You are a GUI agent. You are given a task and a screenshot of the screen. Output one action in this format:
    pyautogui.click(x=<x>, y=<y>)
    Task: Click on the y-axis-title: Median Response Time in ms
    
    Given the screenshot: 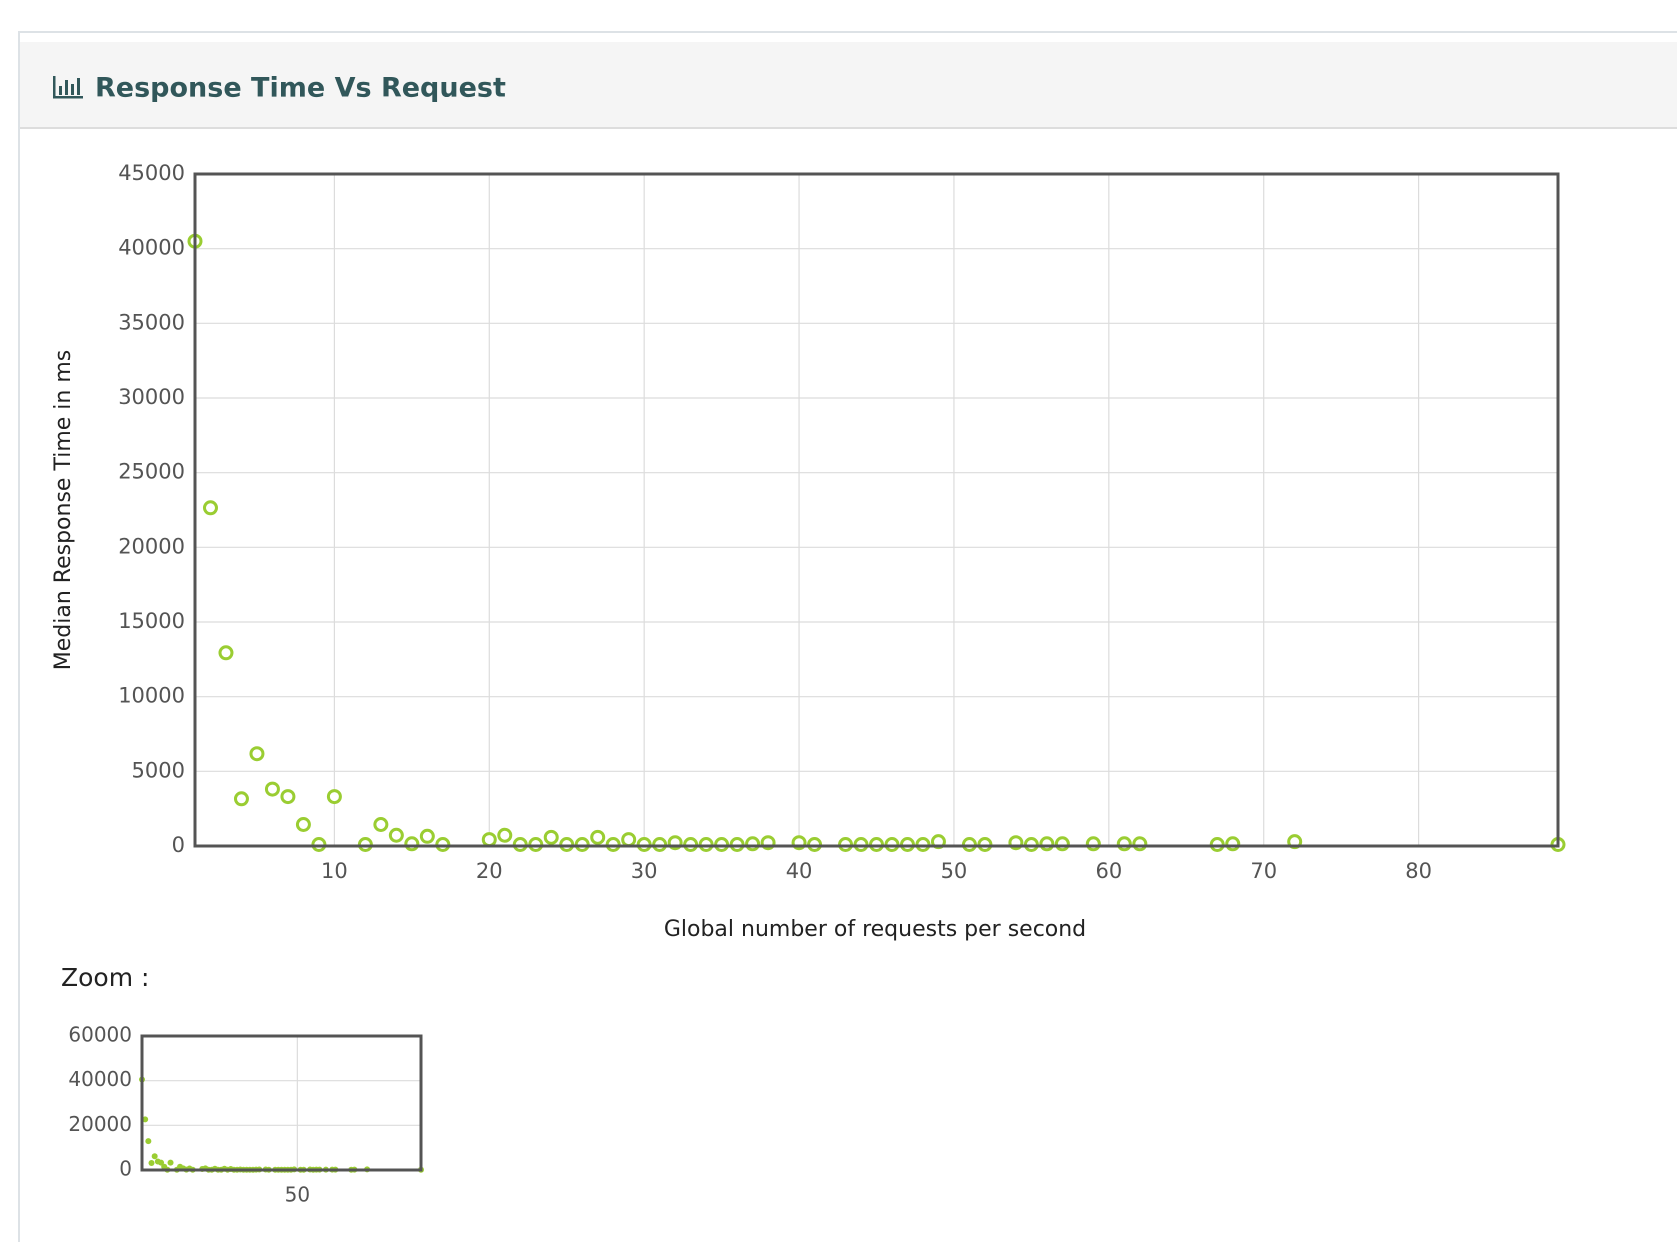 What is the action you would take?
    pyautogui.click(x=63, y=510)
    